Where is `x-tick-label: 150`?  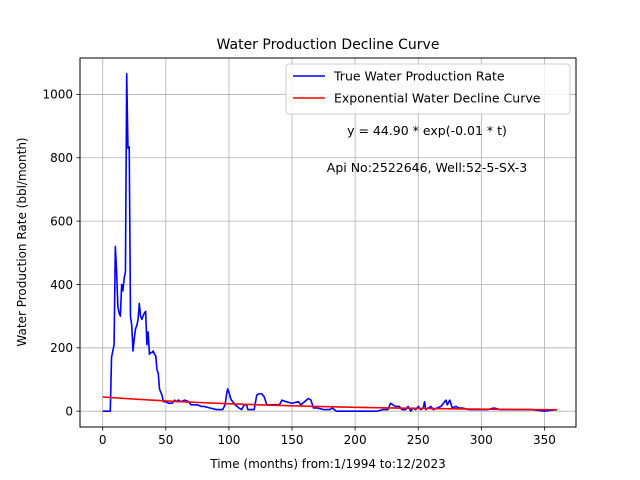
x-tick-label: 150 is located at coordinates (292, 440).